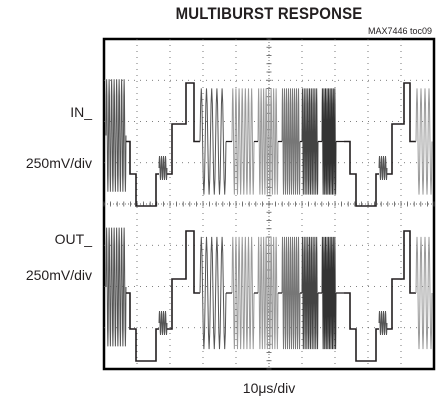 This screenshot has width=438, height=404. Describe the element at coordinates (269, 13) in the screenshot. I see `chart-title: MULTIBURST RESPONSE` at that location.